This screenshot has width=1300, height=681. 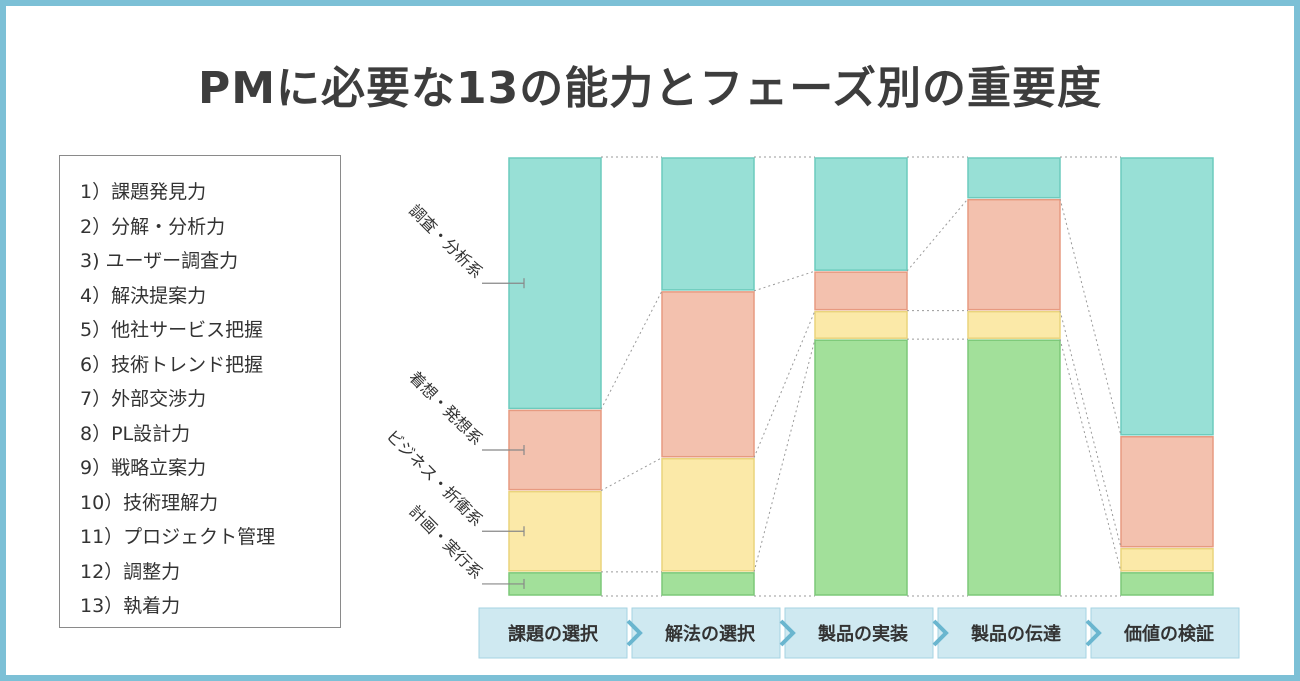 I want to click on phase-label: 課題の選択, so click(x=553, y=634).